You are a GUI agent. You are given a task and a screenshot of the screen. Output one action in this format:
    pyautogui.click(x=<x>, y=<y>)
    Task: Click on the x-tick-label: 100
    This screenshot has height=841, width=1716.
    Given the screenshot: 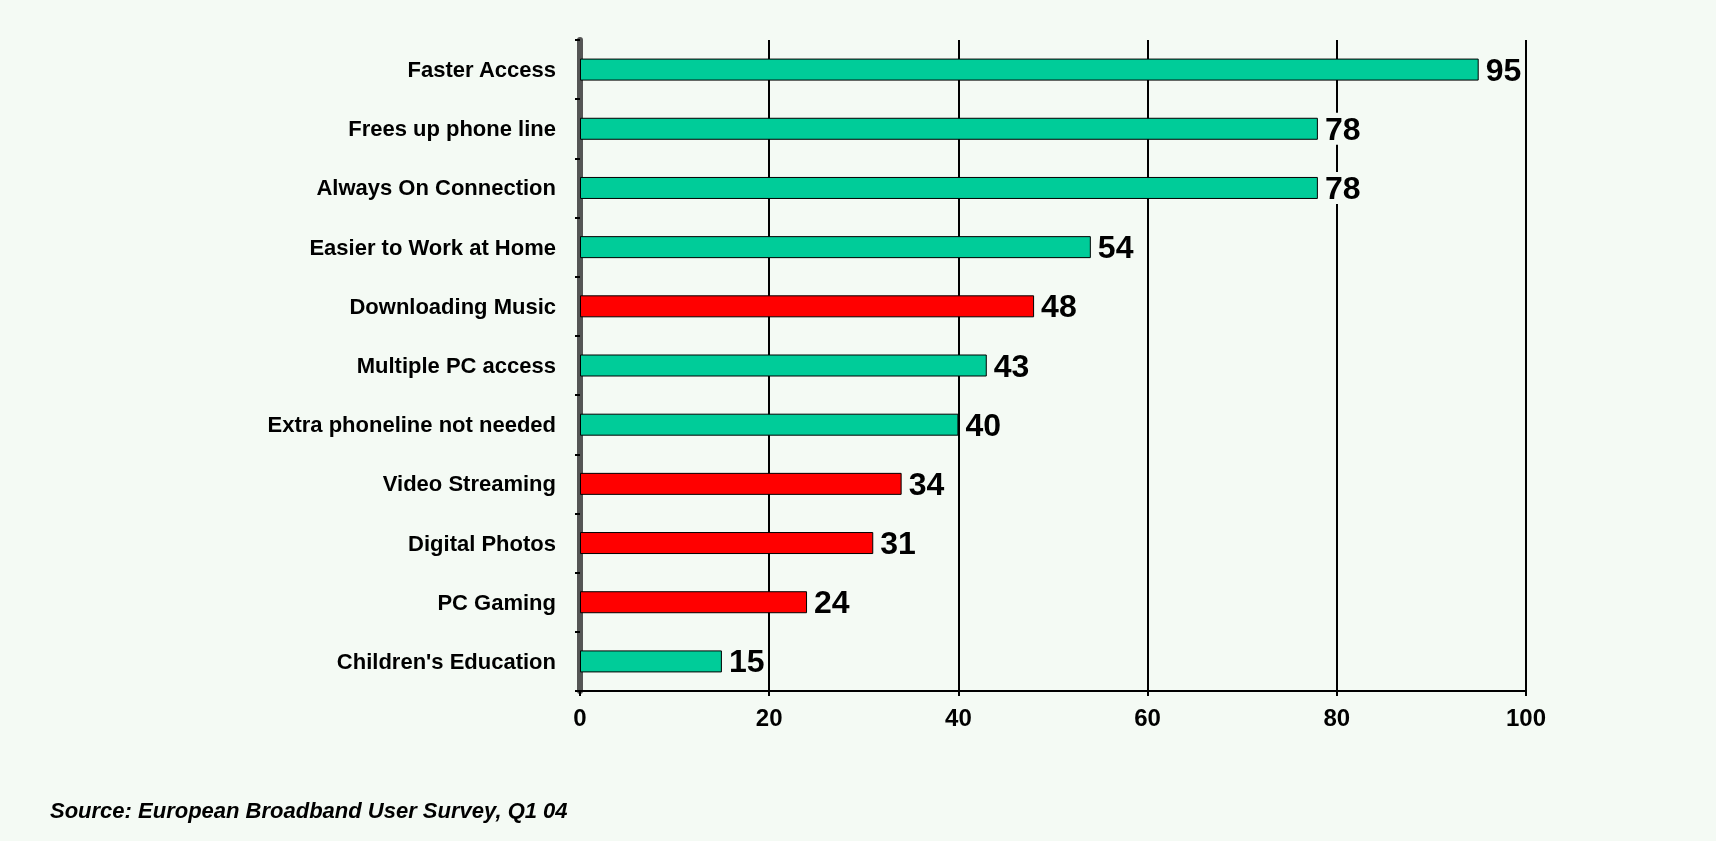 What is the action you would take?
    pyautogui.click(x=1526, y=717)
    